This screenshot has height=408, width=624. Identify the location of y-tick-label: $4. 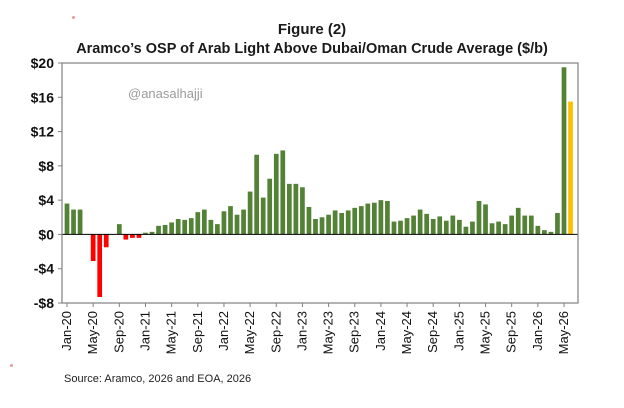
(46, 200).